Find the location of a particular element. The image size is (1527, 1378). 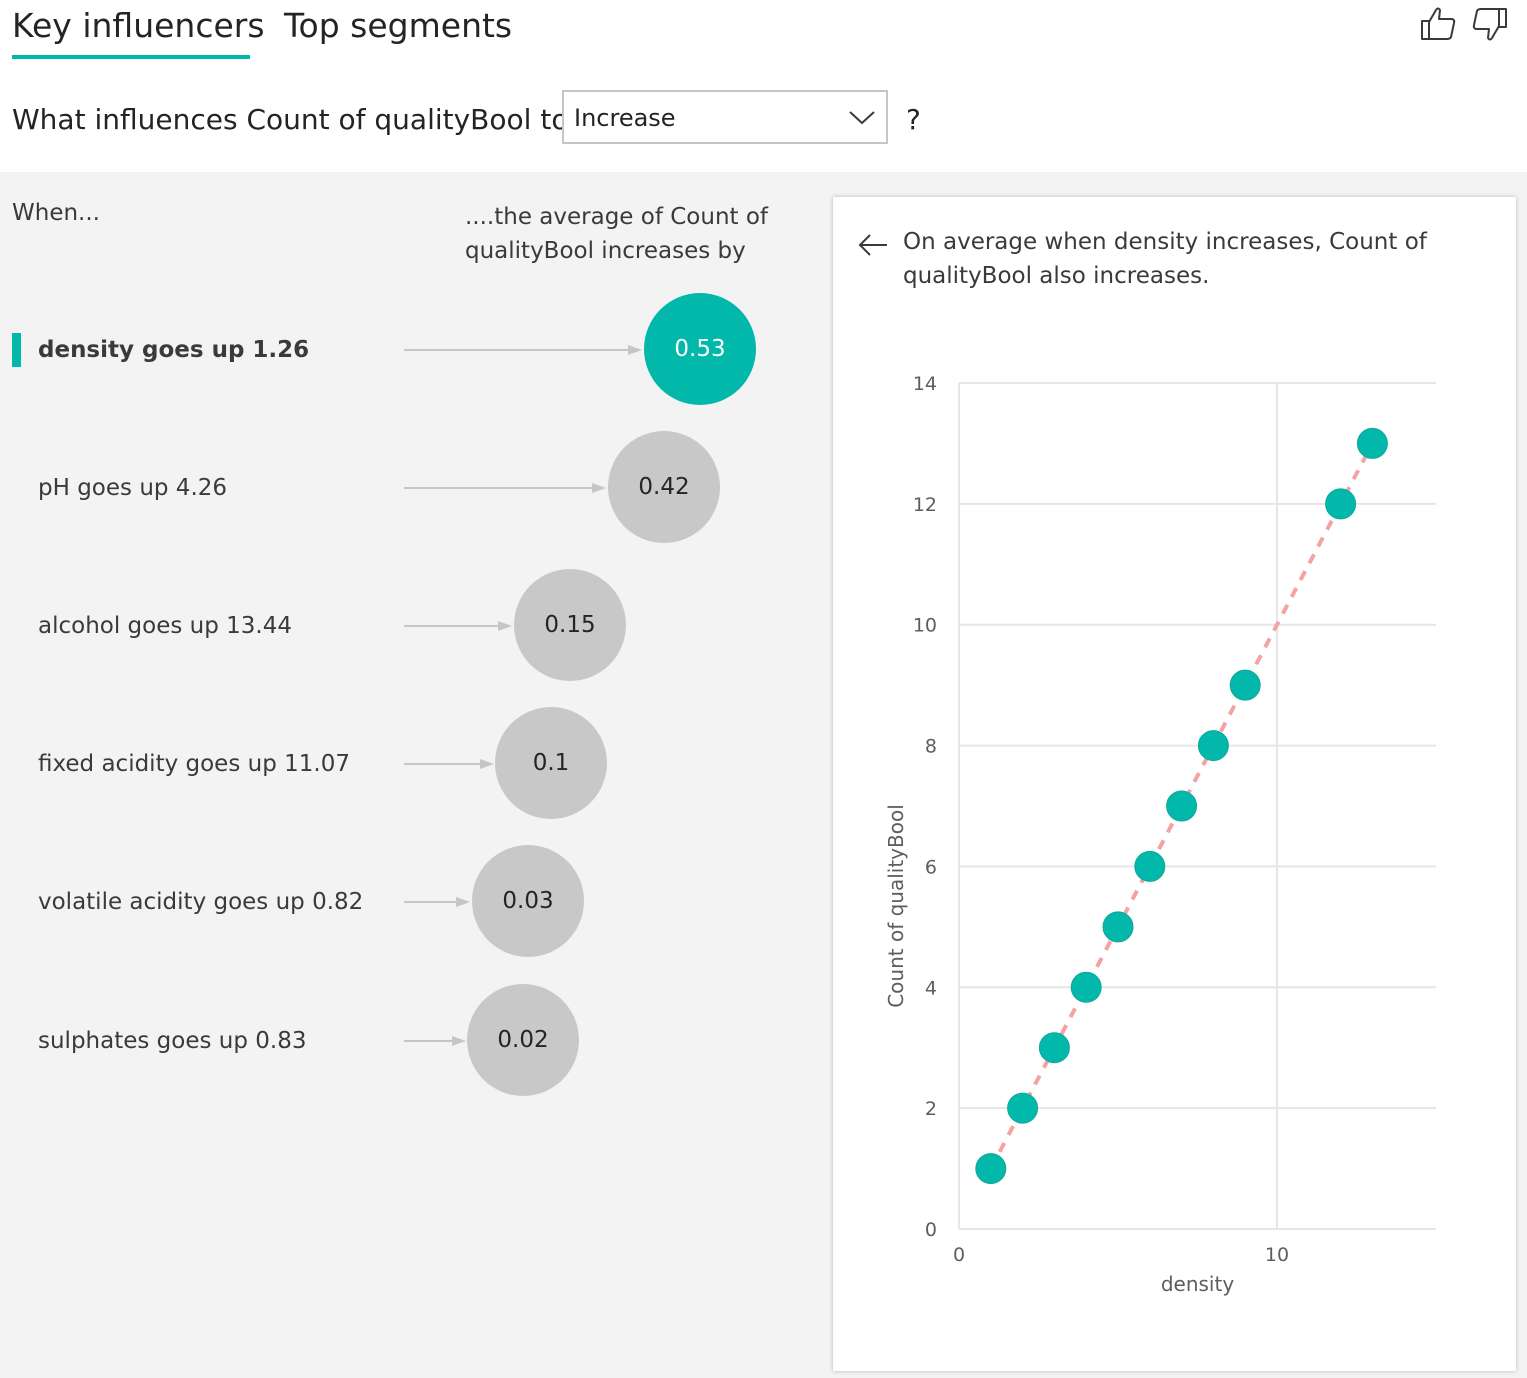

y-axis-title: Count of qualityBool is located at coordinates (896, 906).